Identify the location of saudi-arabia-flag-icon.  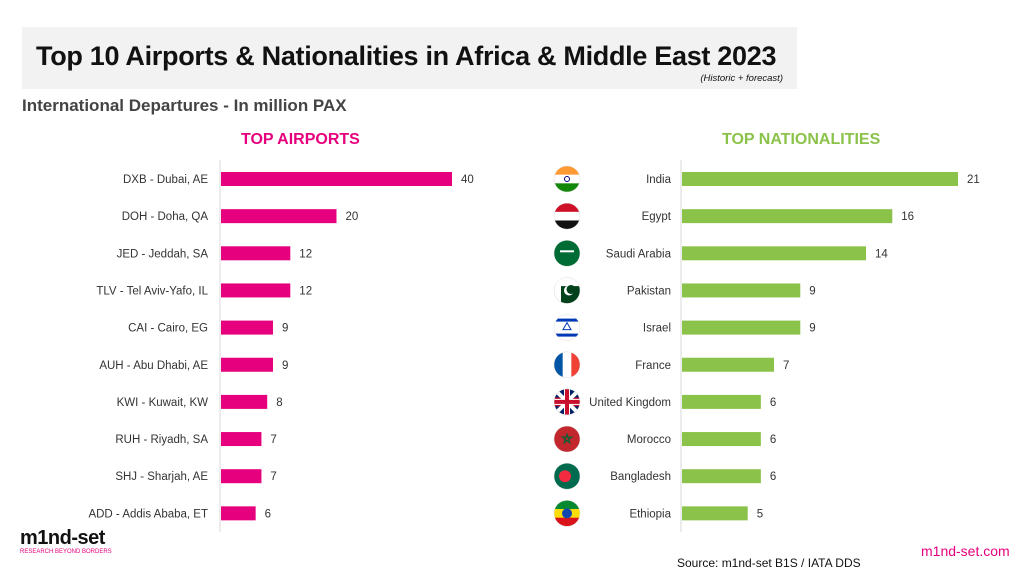
(567, 253).